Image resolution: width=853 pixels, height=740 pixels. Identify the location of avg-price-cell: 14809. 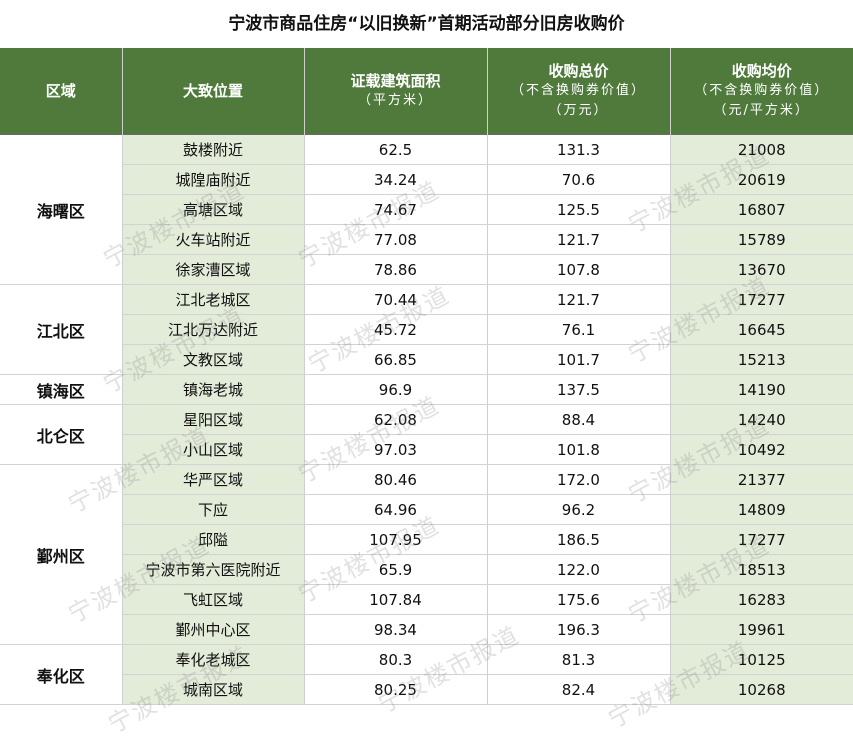
(761, 510).